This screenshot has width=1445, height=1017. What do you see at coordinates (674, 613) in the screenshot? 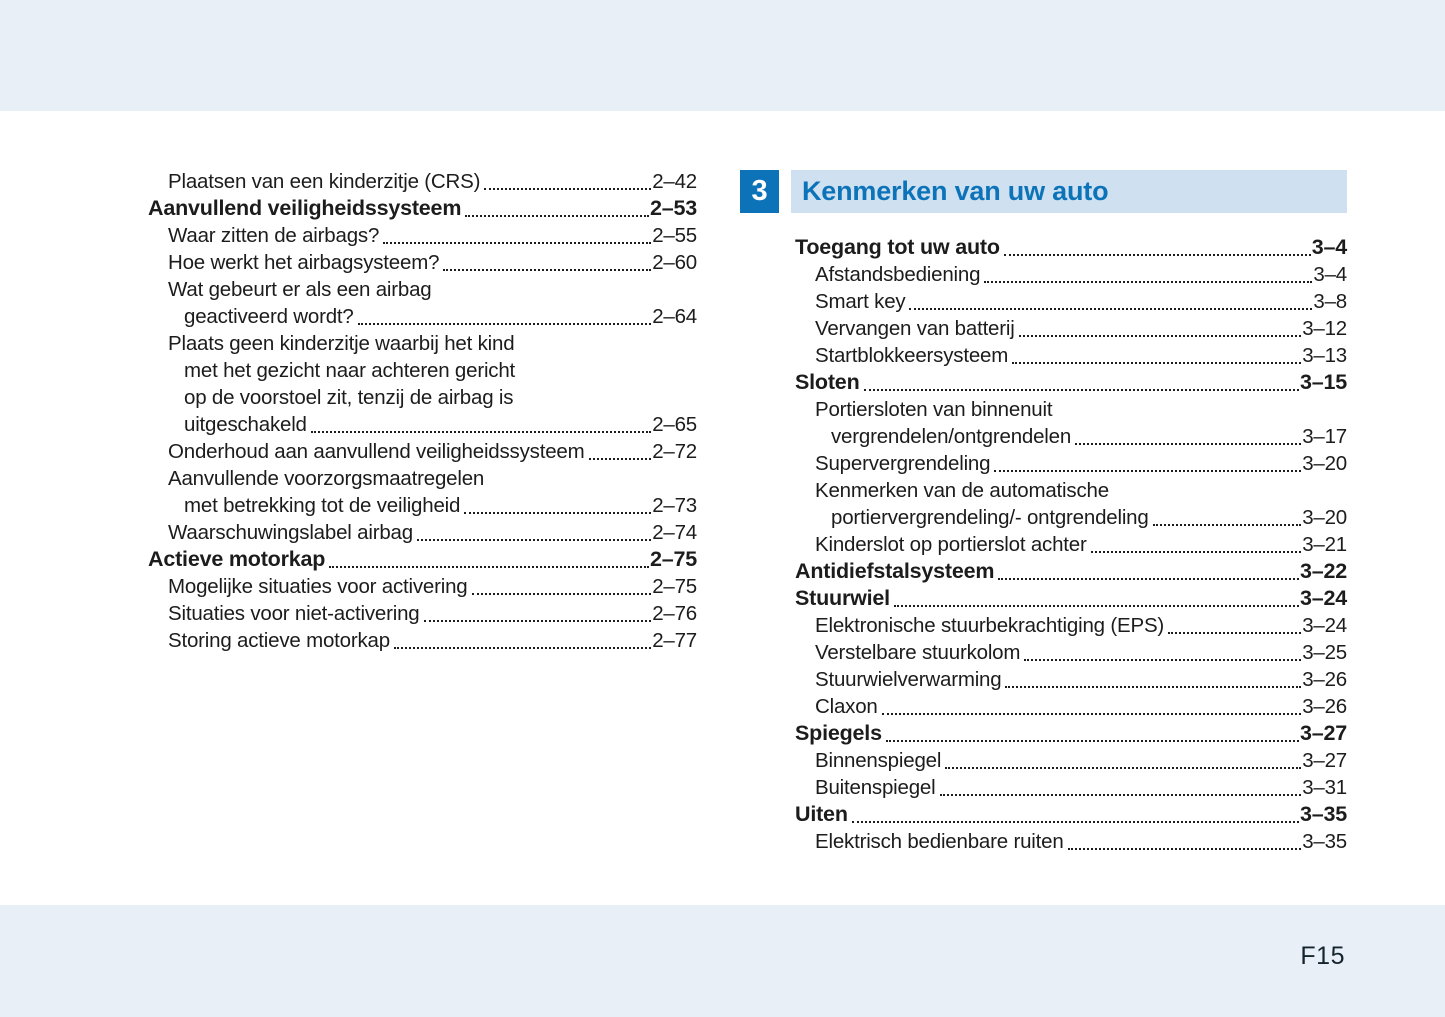
I see `toc-page-number: 2–76` at bounding box center [674, 613].